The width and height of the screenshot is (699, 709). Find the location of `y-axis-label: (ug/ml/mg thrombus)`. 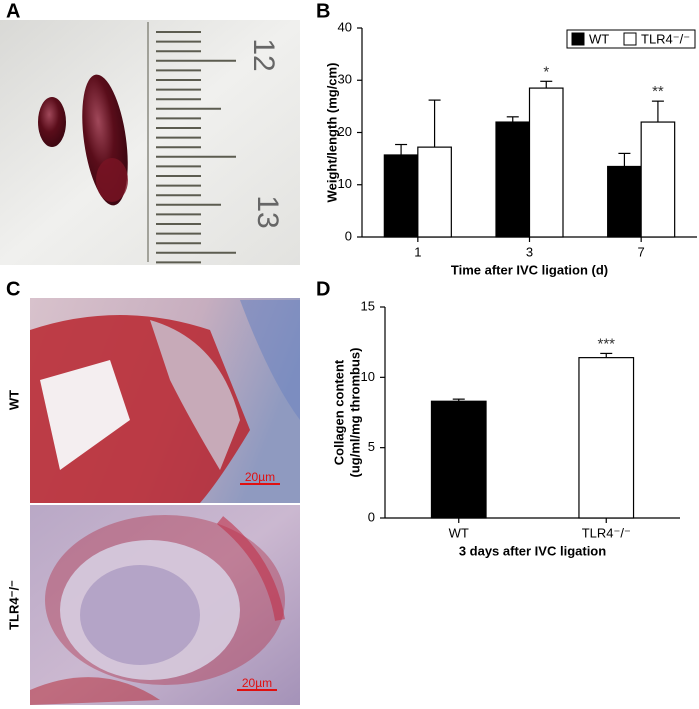

y-axis-label: (ug/ml/mg thrombus) is located at coordinates (354, 413).